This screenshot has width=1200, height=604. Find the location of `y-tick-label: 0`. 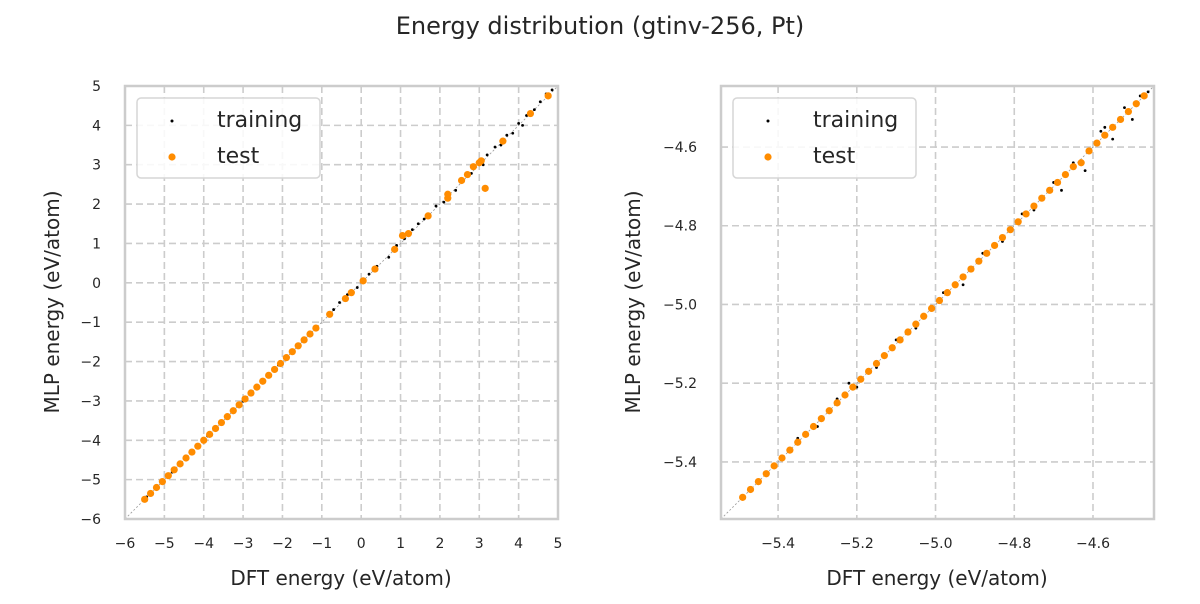

y-tick-label: 0 is located at coordinates (96, 284).